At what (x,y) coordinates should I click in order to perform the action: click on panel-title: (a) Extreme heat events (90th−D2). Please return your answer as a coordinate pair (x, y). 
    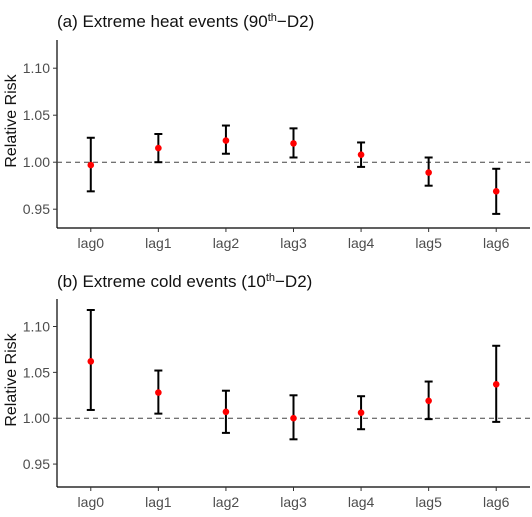
    Looking at the image, I should click on (185, 21).